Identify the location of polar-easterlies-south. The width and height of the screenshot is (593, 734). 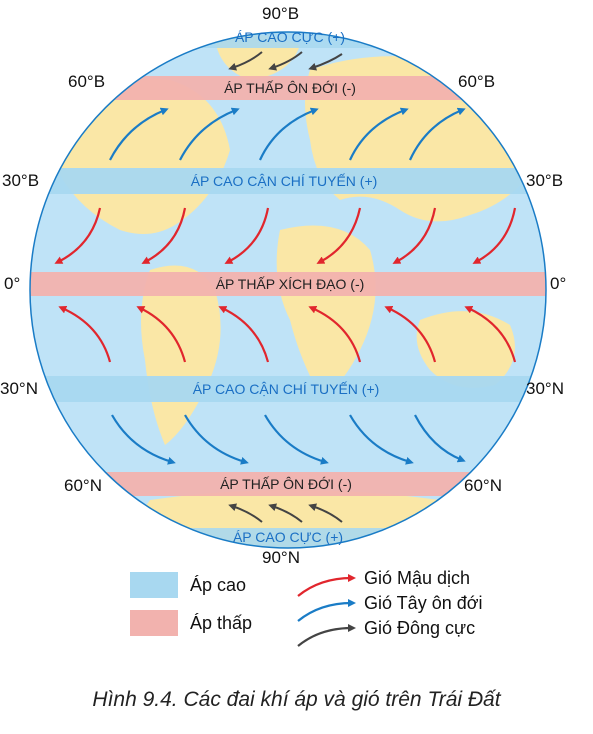
(285, 513).